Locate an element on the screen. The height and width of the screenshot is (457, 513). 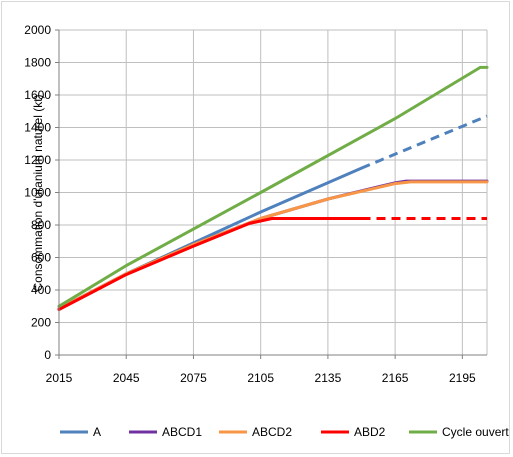
y-tick-label: 400 is located at coordinates (41, 290).